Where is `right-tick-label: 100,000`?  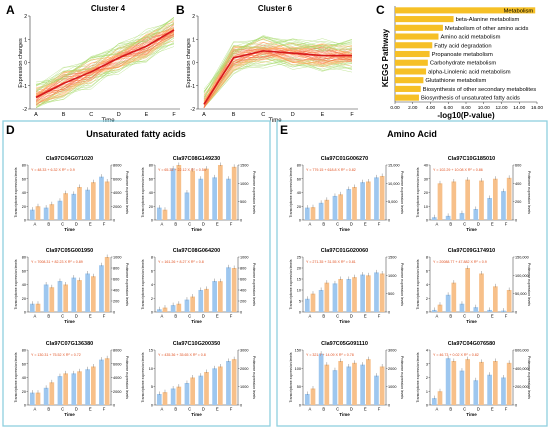 right-tick-label: 100,000 is located at coordinates (522, 276).